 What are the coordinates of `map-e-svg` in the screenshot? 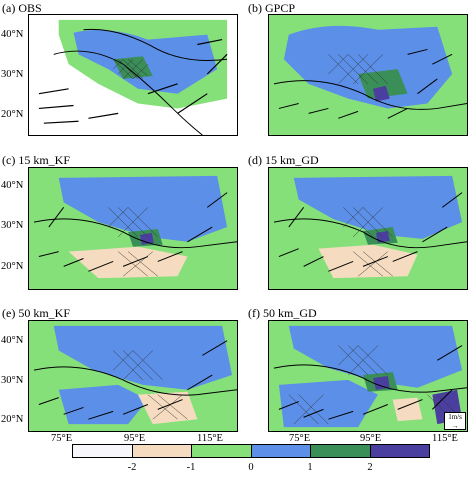 It's located at (133, 376).